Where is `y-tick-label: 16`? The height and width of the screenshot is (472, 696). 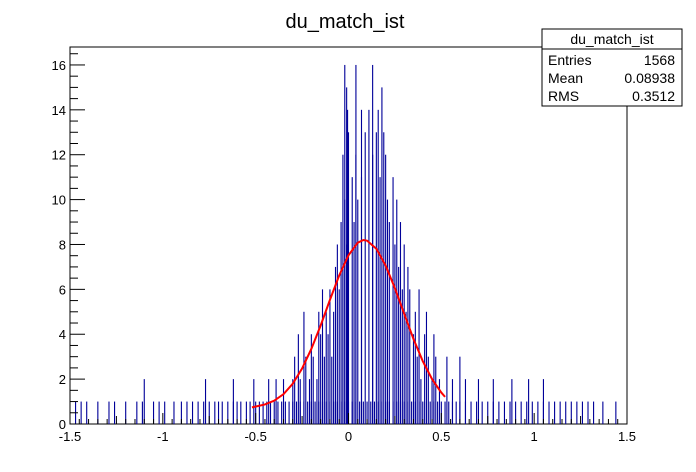
y-tick-label: 16 is located at coordinates (59, 65).